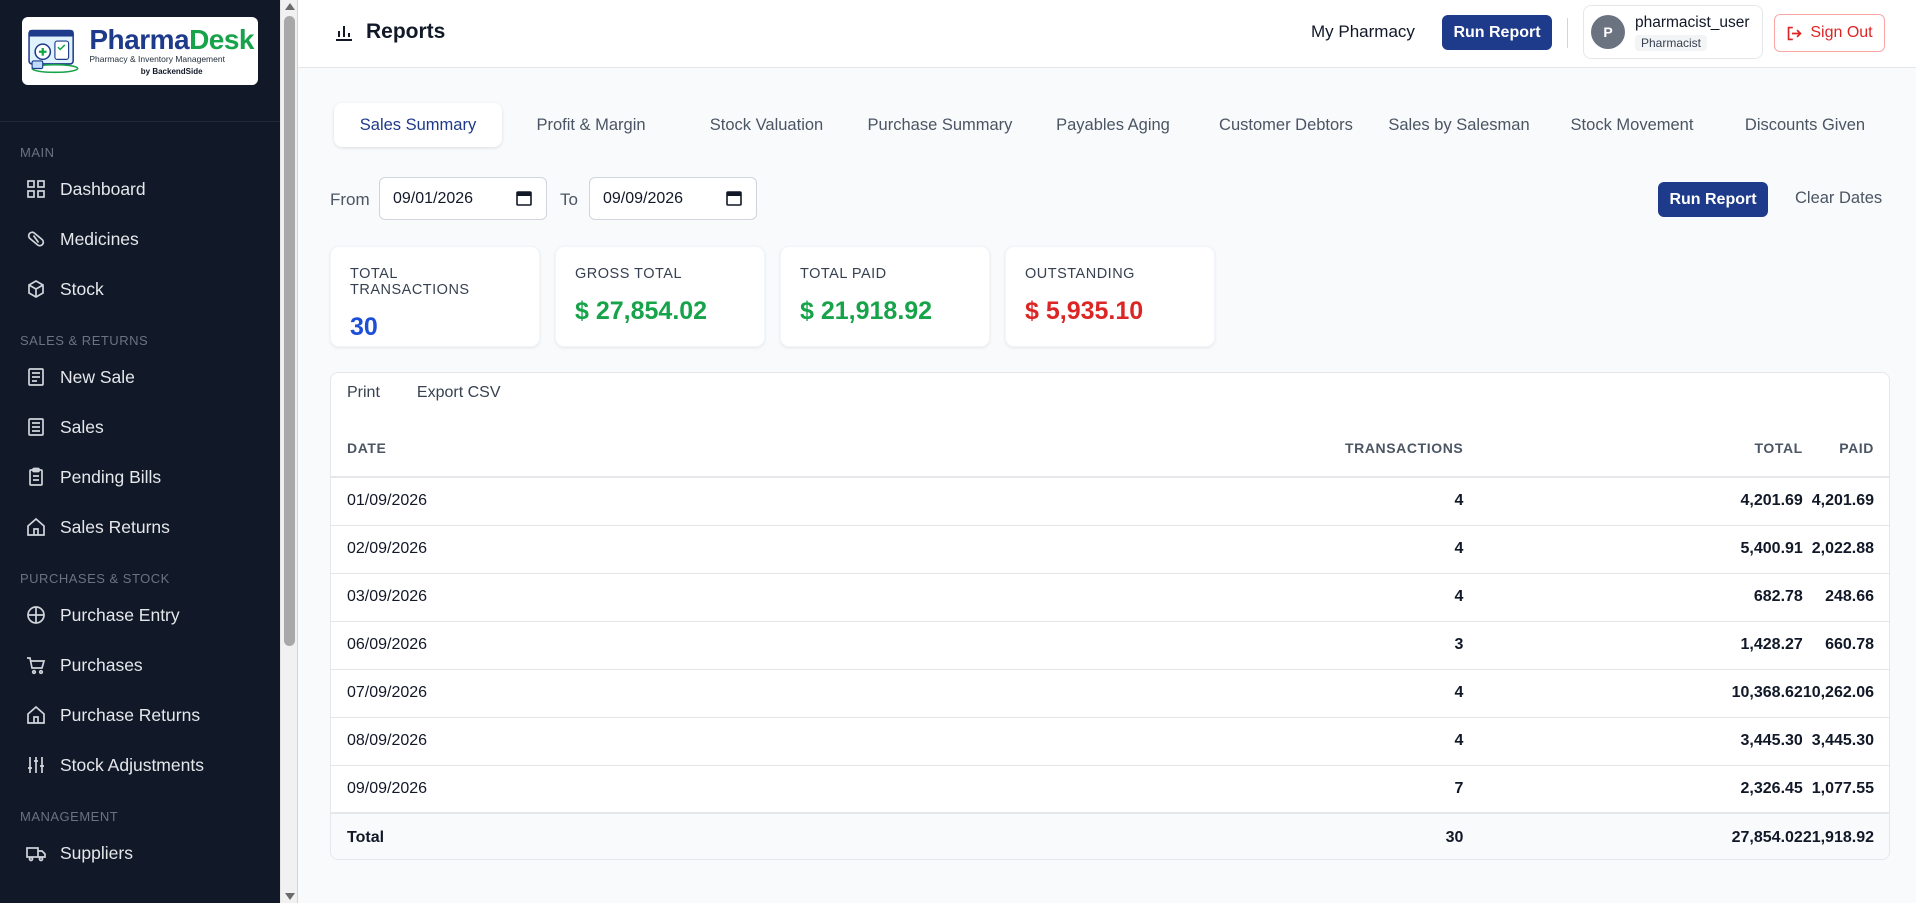 The width and height of the screenshot is (1916, 903). I want to click on page-title-text: Reports, so click(406, 31).